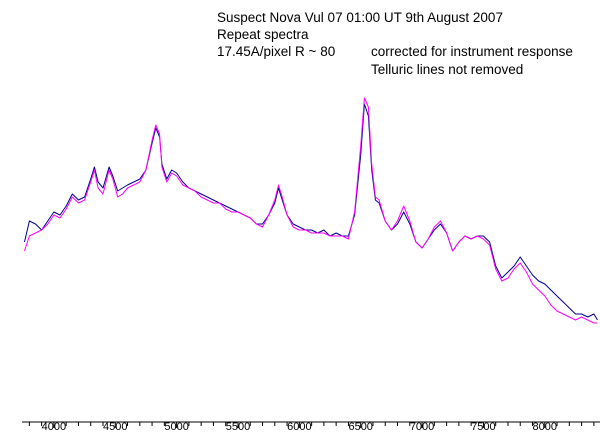  Describe the element at coordinates (447, 69) in the screenshot. I see `annotation-telluric: Telluric lines not removed` at that location.